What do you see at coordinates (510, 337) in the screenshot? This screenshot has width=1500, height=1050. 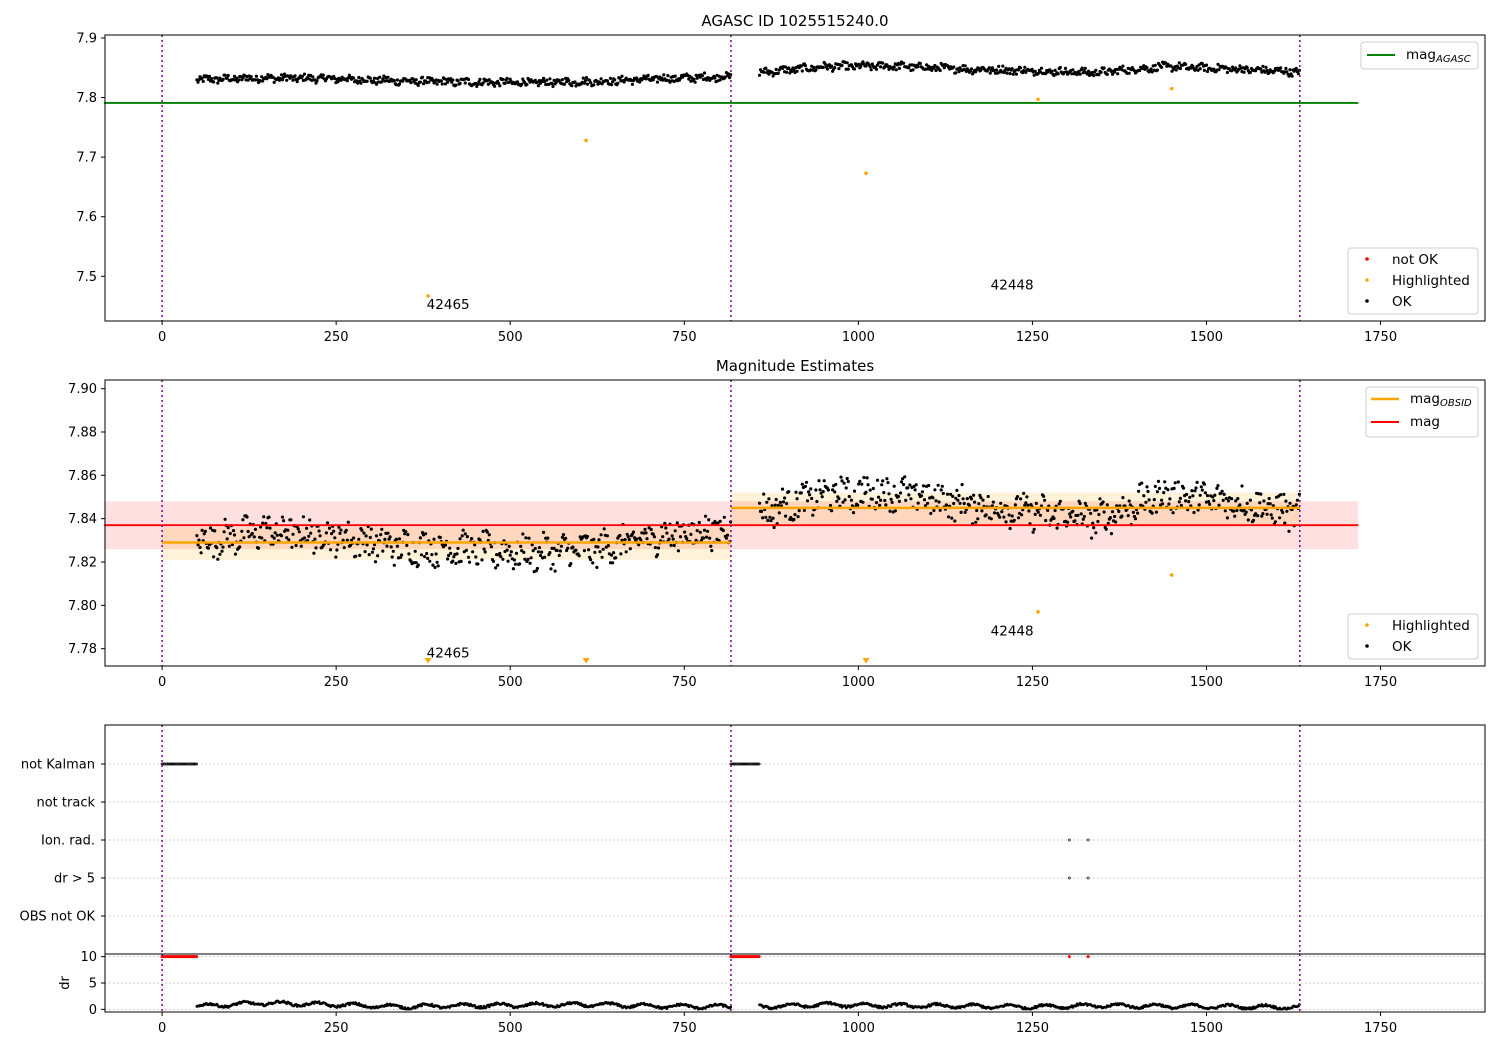 I see `x-tick-label: 500` at bounding box center [510, 337].